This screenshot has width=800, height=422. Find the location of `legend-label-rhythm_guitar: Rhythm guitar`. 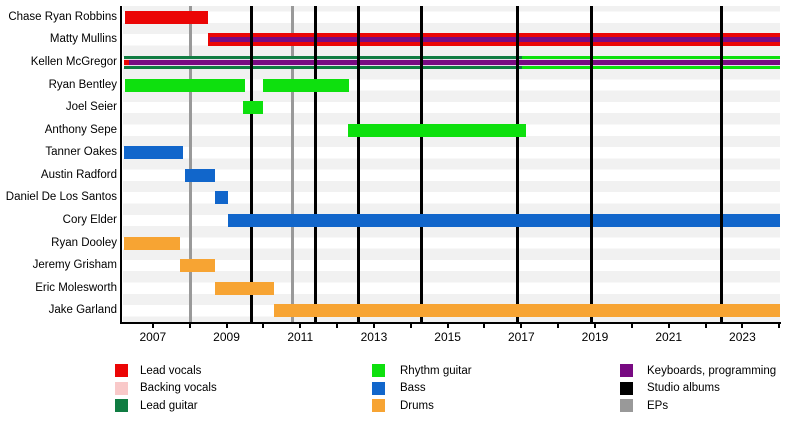

legend-label-rhythm_guitar: Rhythm guitar is located at coordinates (436, 370).